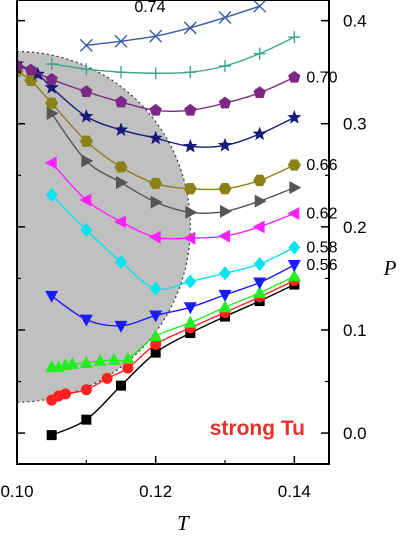 The height and width of the screenshot is (542, 415). I want to click on y-tick-label: 0.2, so click(355, 227).